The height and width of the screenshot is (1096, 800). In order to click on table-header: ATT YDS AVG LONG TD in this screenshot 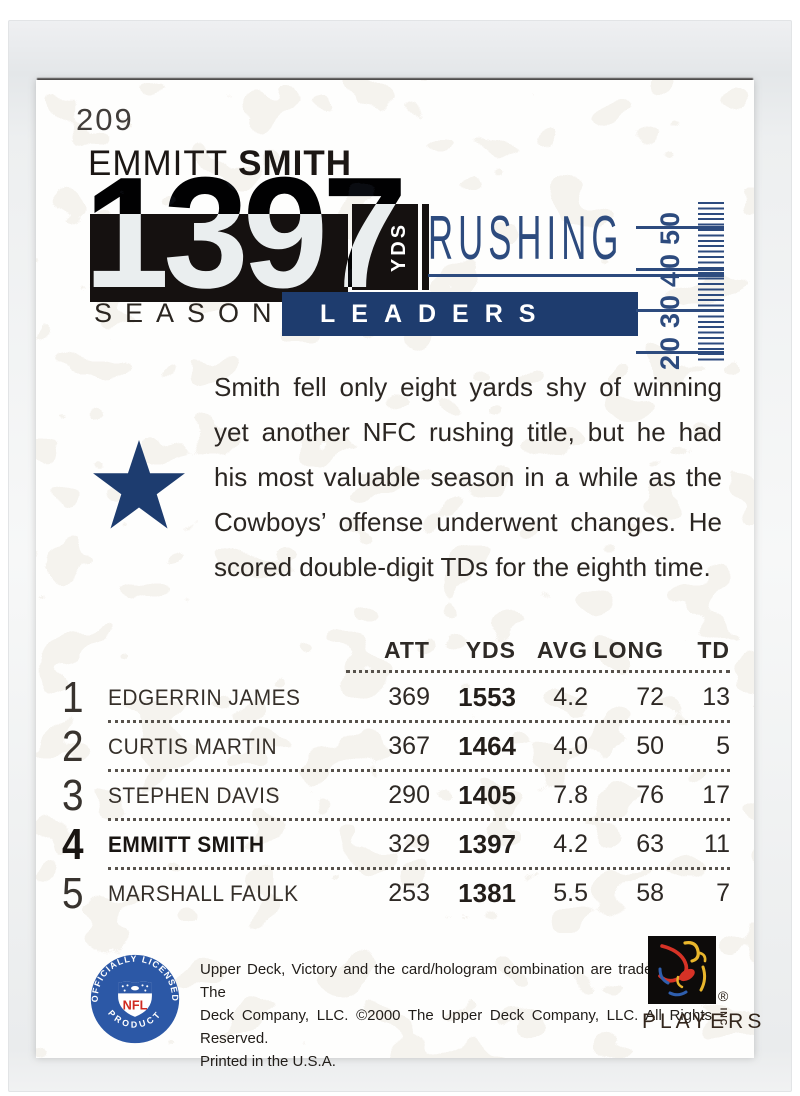, I will do `click(396, 647)`.